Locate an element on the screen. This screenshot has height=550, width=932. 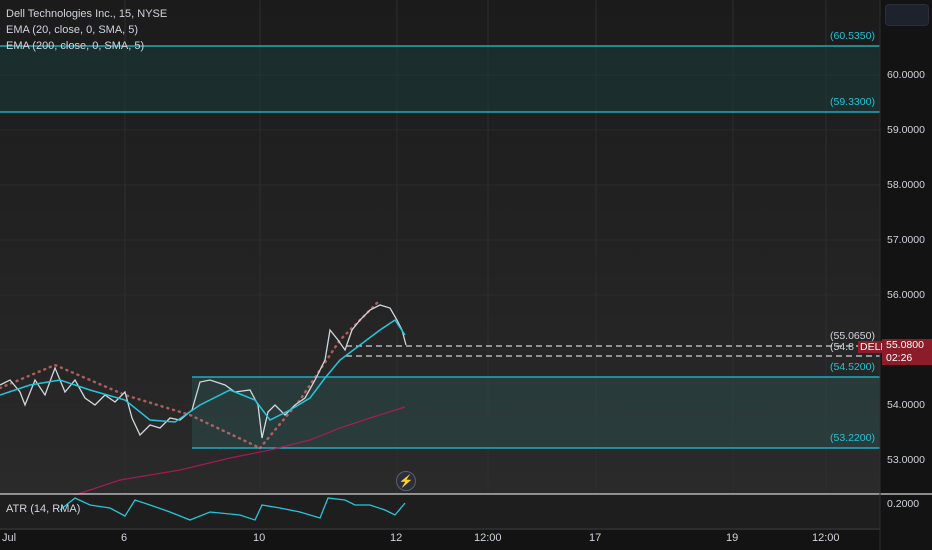
time-tick: 10 is located at coordinates (259, 538).